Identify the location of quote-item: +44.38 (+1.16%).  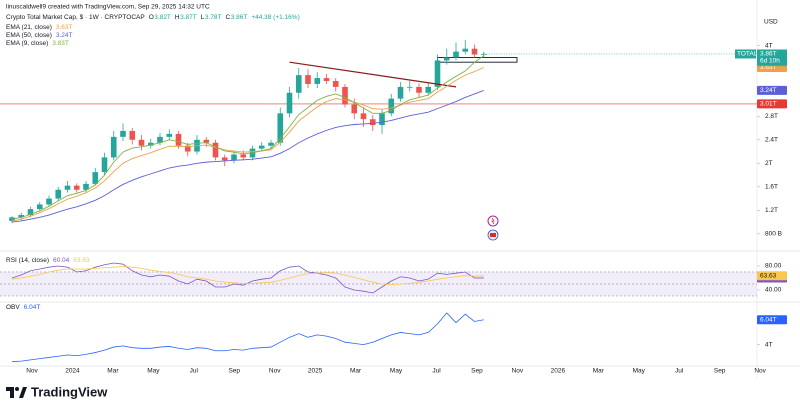
(275, 17).